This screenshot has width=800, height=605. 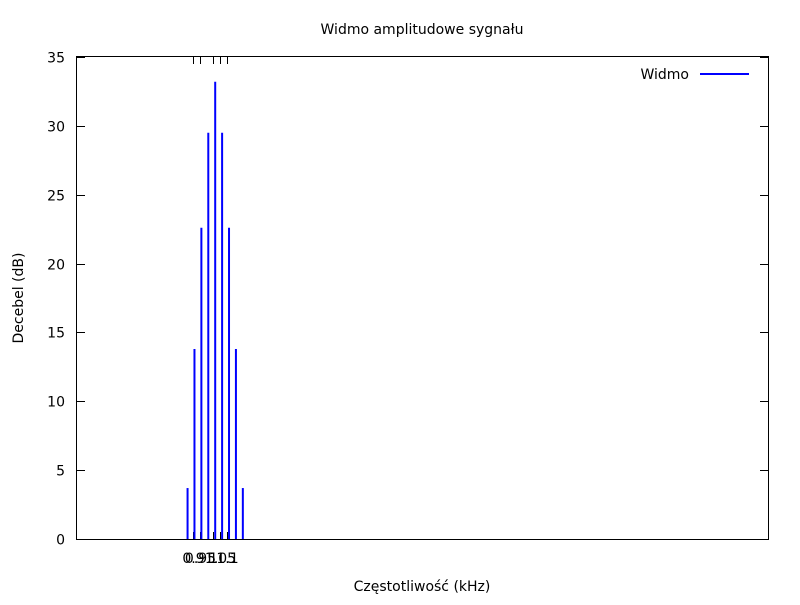 I want to click on x-tick-label: 0.95, so click(x=200, y=559).